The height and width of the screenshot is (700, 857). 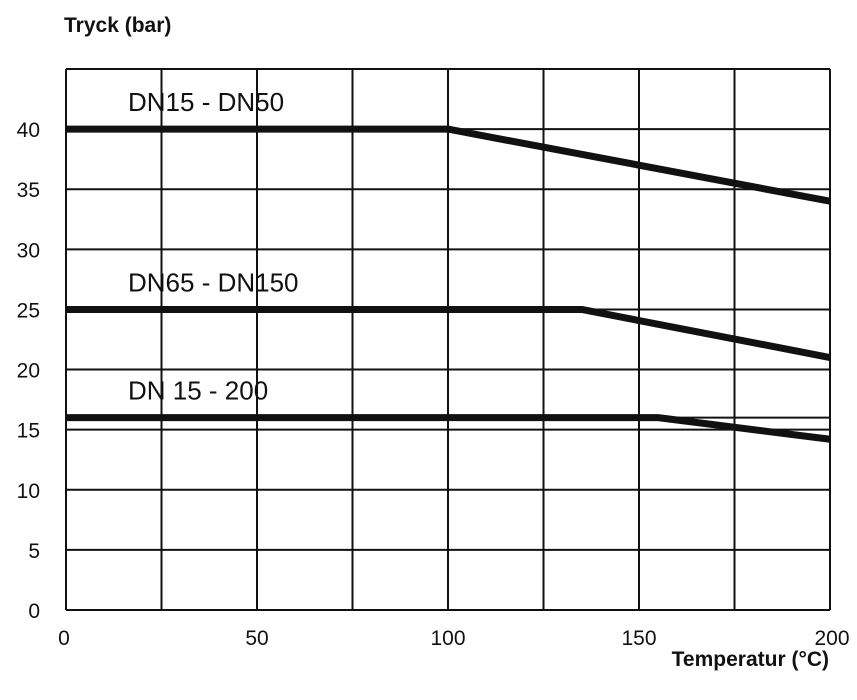 What do you see at coordinates (206, 102) in the screenshot?
I see `series-label-1: DN15 - DN50` at bounding box center [206, 102].